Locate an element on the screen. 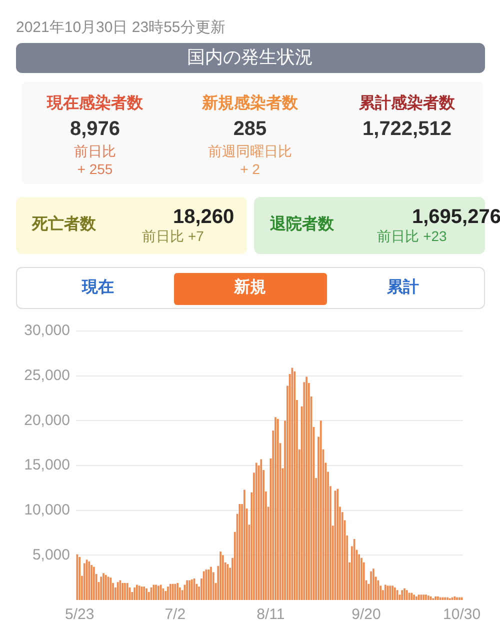 The height and width of the screenshot is (634, 500). text: + 255 is located at coordinates (95, 169).